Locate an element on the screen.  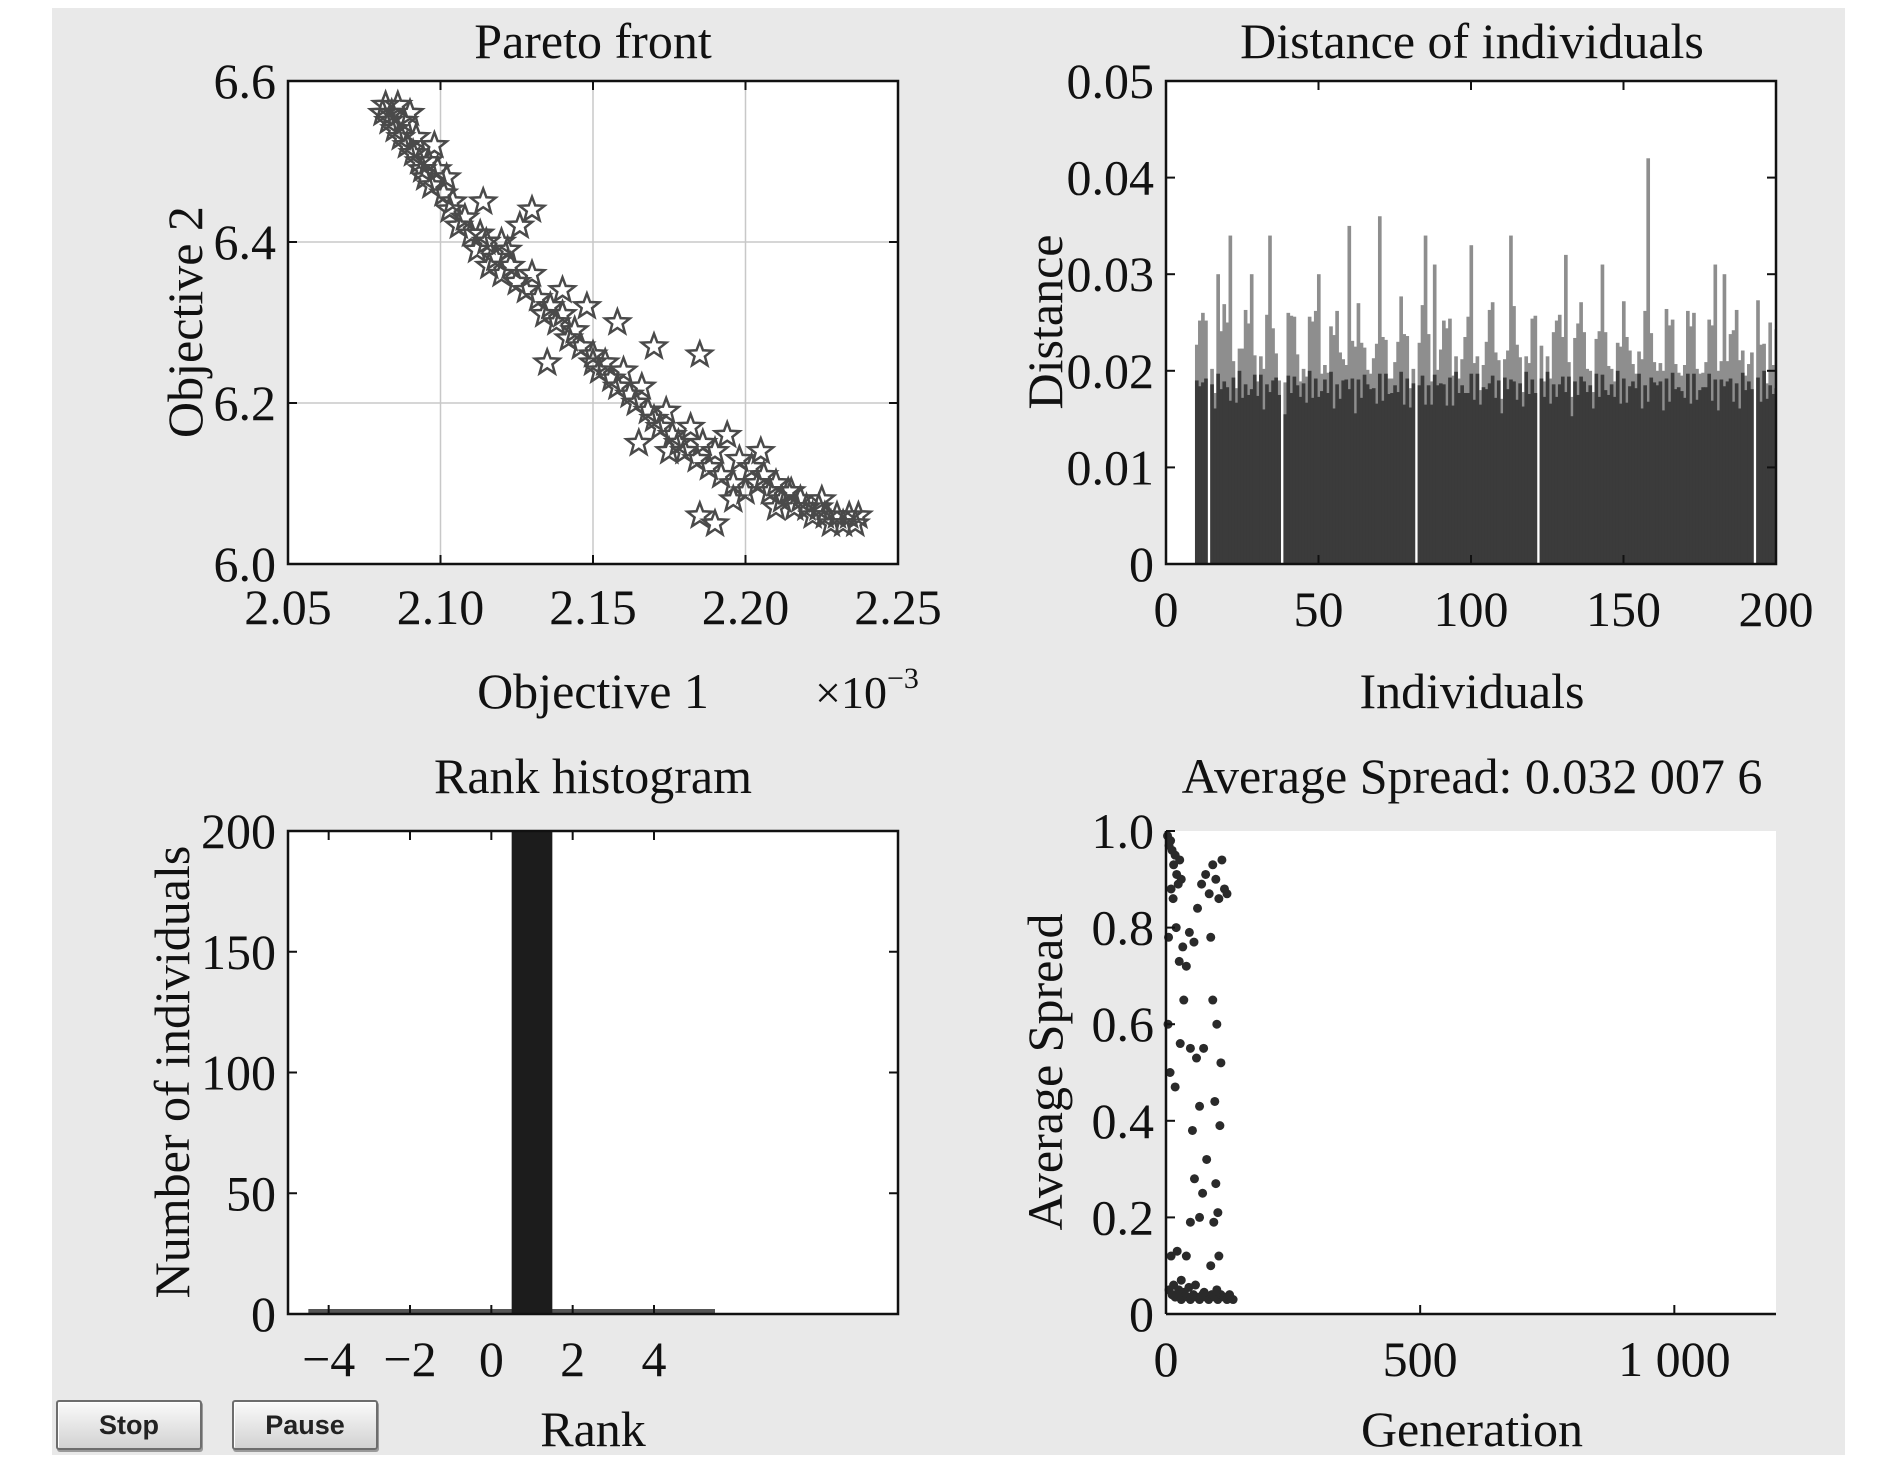
x-tick-label: 0 is located at coordinates (491, 1359).